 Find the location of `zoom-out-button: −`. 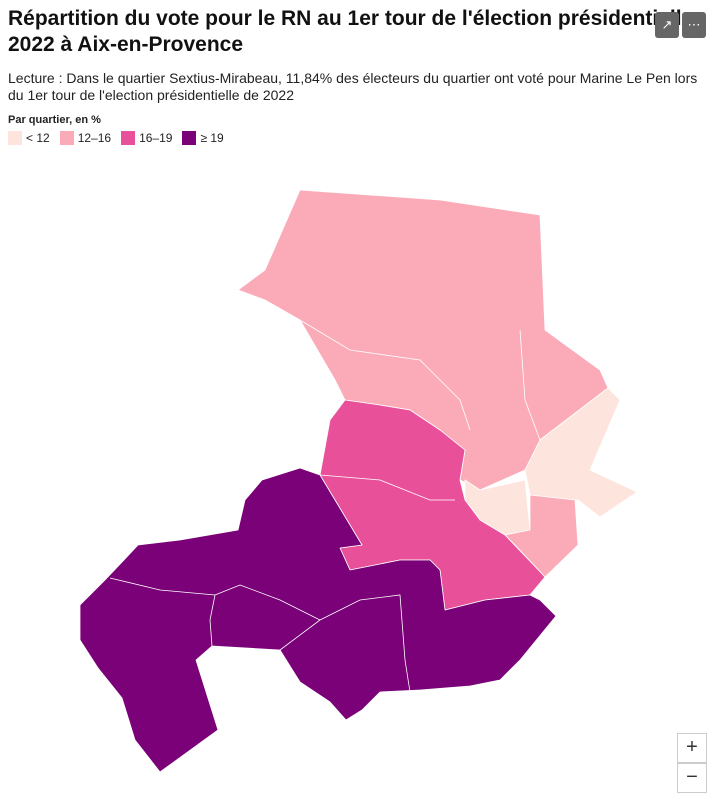

zoom-out-button: − is located at coordinates (692, 778).